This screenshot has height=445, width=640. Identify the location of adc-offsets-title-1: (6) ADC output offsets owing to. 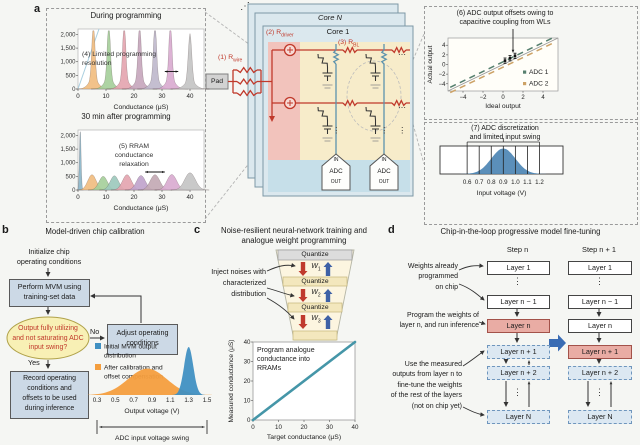
(505, 13).